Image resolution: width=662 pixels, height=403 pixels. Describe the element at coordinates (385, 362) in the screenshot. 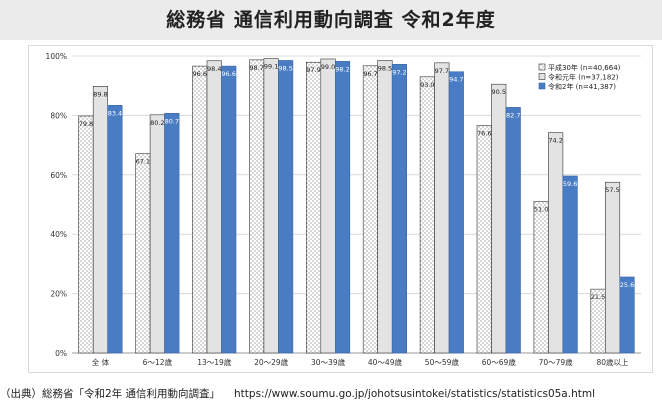

I see `x-tick-label: 40～49歳` at that location.